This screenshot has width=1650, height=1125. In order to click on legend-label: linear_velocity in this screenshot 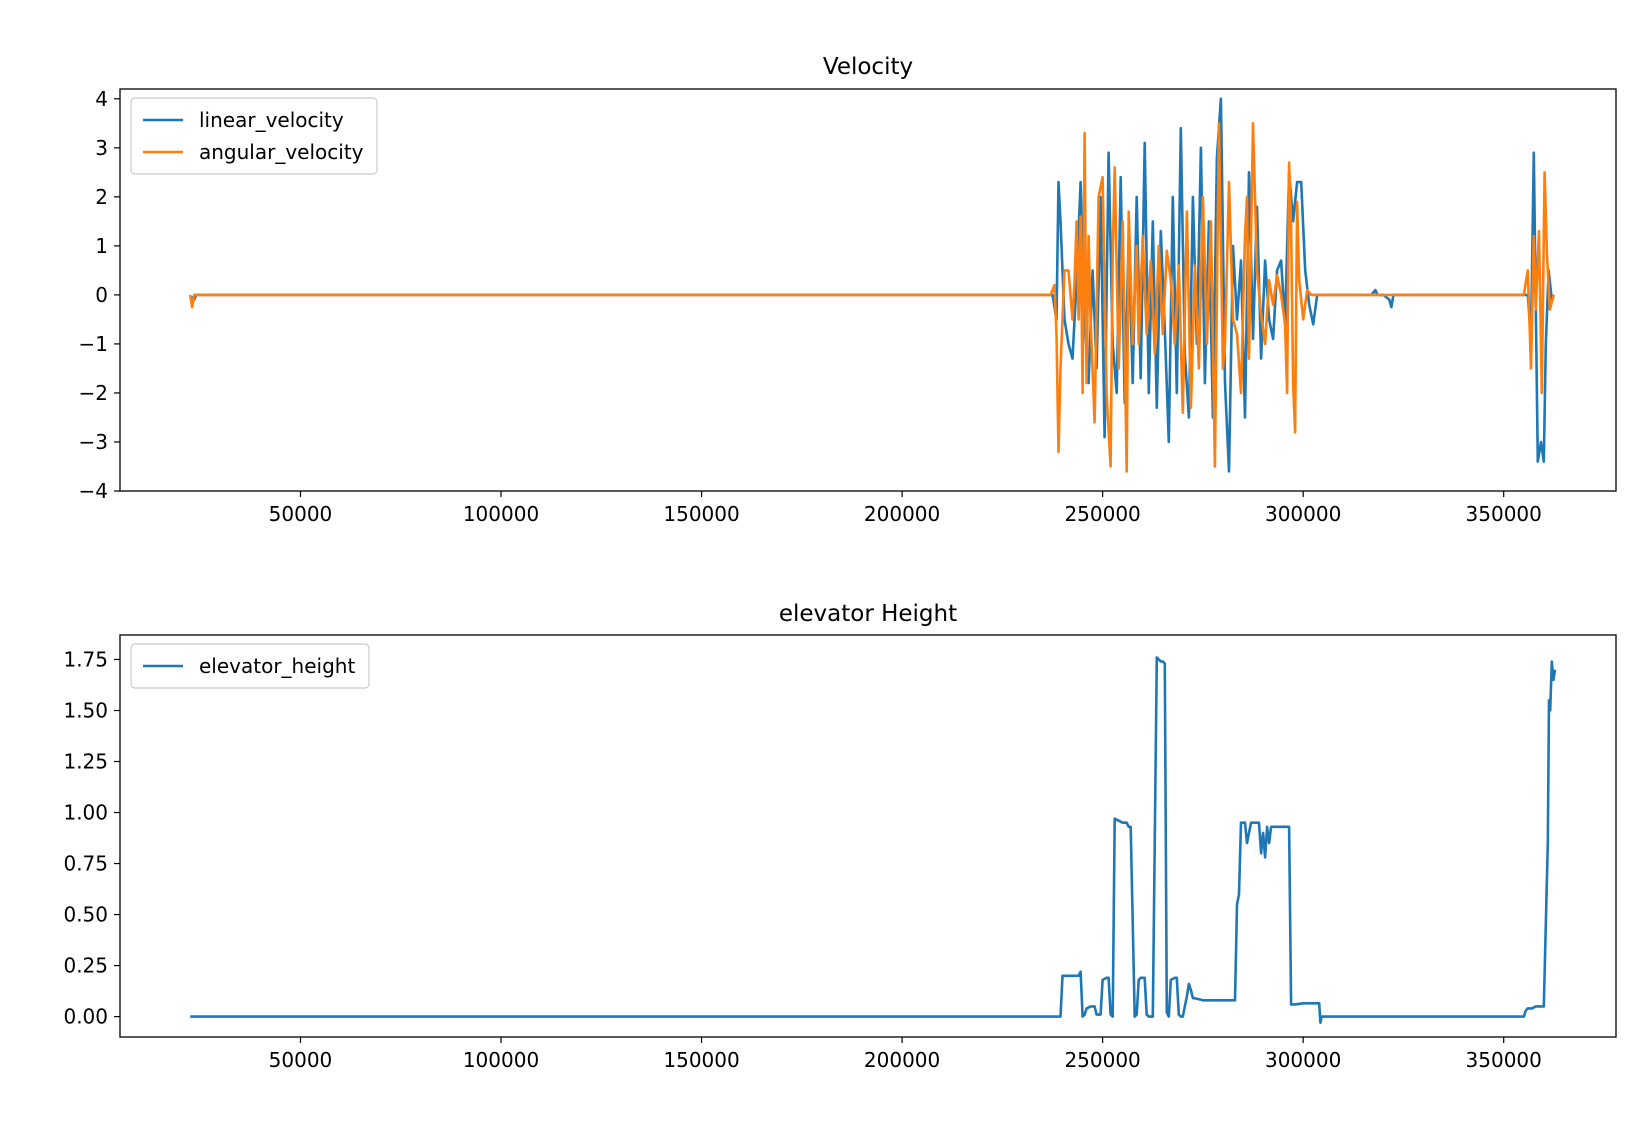, I will do `click(271, 120)`.